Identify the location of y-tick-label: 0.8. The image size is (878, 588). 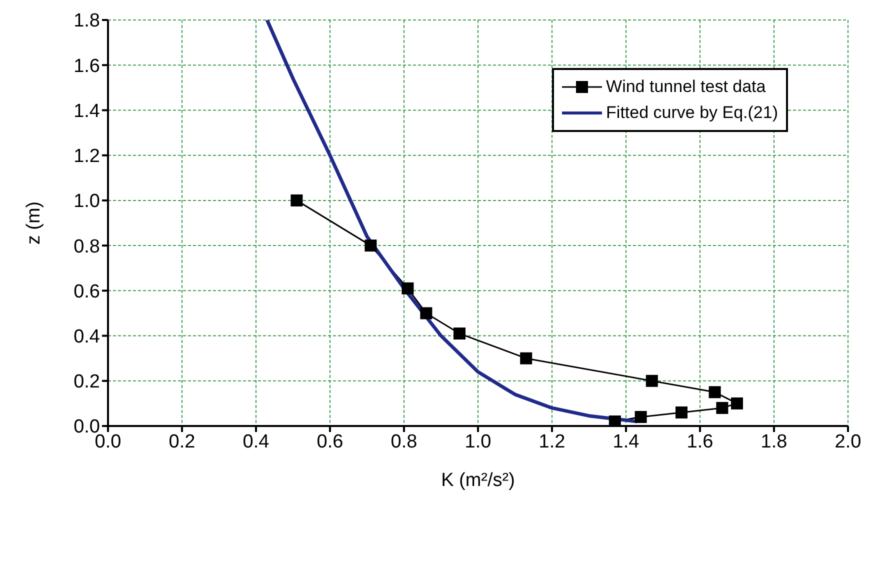
(87, 247).